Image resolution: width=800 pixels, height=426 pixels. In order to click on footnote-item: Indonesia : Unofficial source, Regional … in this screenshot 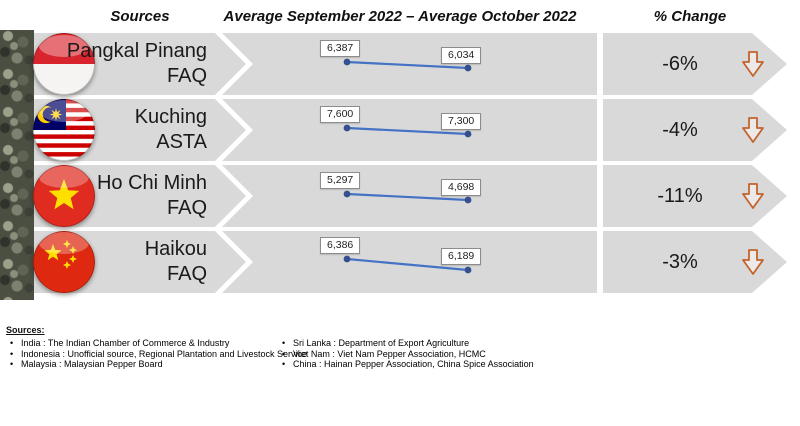, I will do `click(157, 354)`.